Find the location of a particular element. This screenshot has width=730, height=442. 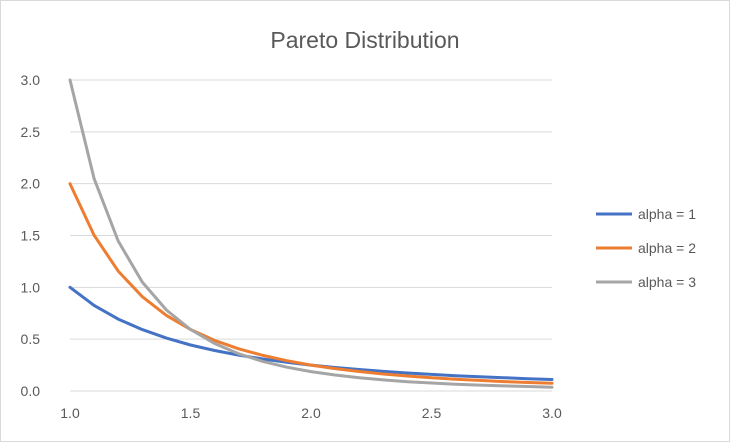

legend-label: alpha = 1 is located at coordinates (667, 214).